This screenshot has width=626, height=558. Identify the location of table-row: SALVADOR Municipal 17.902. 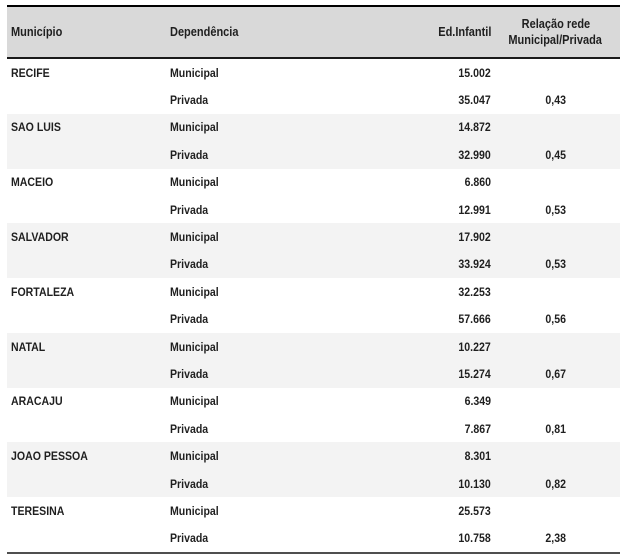
(313, 237).